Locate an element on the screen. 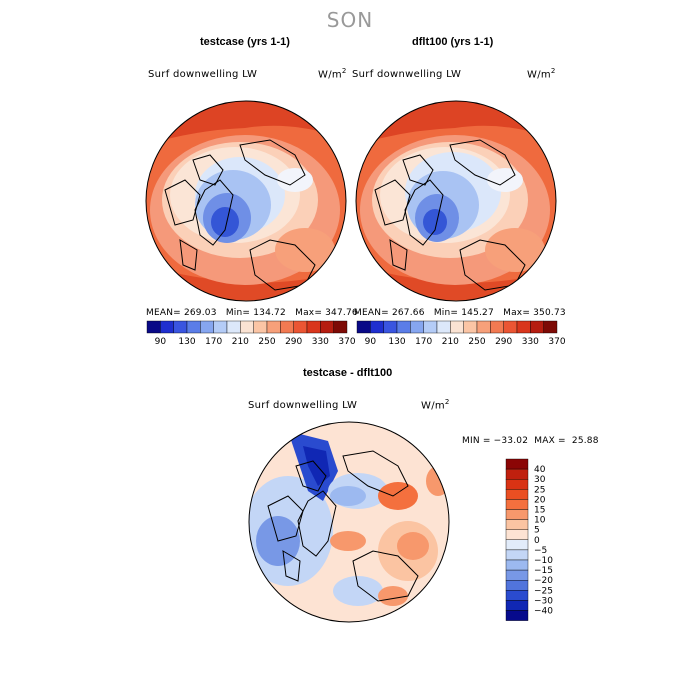 The width and height of the screenshot is (700, 700). panel3-colorbar-tick-label: −30 is located at coordinates (543, 601).